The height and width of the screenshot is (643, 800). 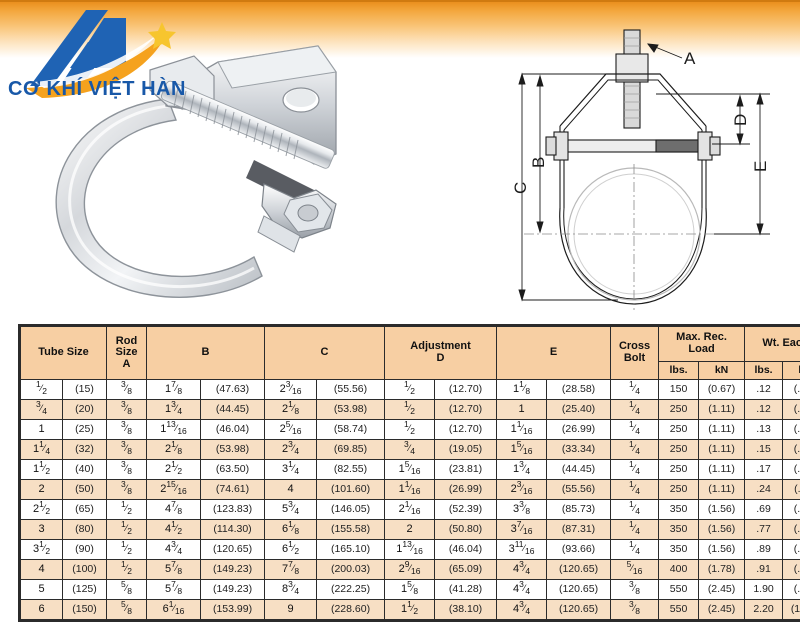 I want to click on th-adjustment-l2: D, so click(x=440, y=358).